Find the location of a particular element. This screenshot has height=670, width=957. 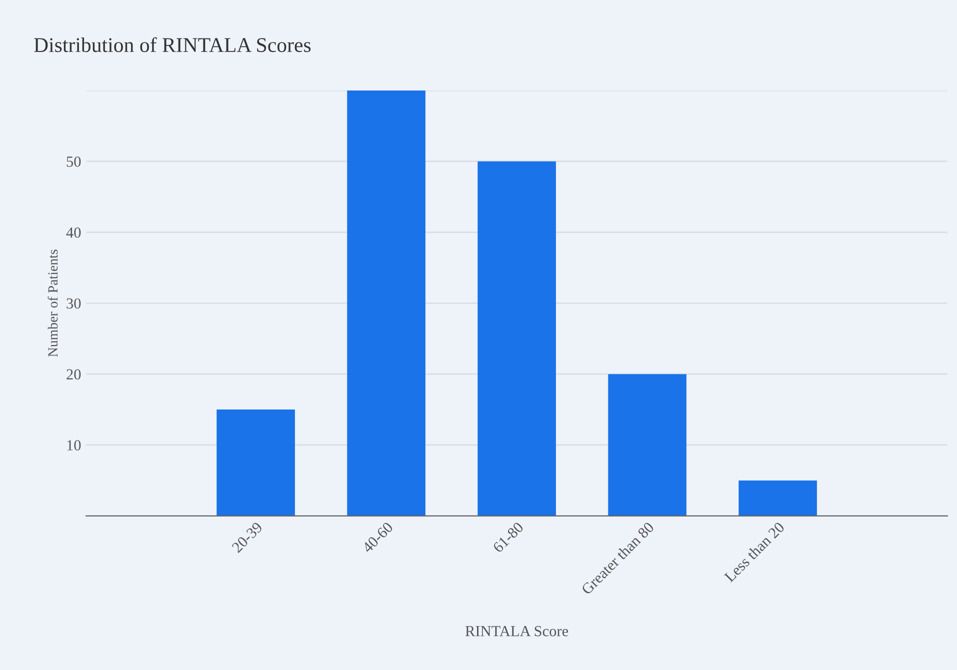

y-tick-label: 10 is located at coordinates (74, 445).